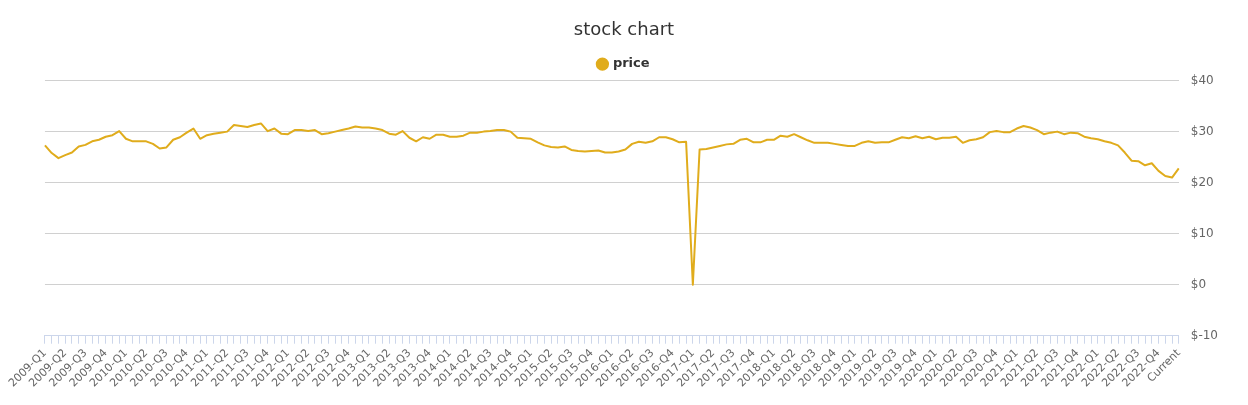  I want to click on y-tick-label: $20, so click(1202, 181).